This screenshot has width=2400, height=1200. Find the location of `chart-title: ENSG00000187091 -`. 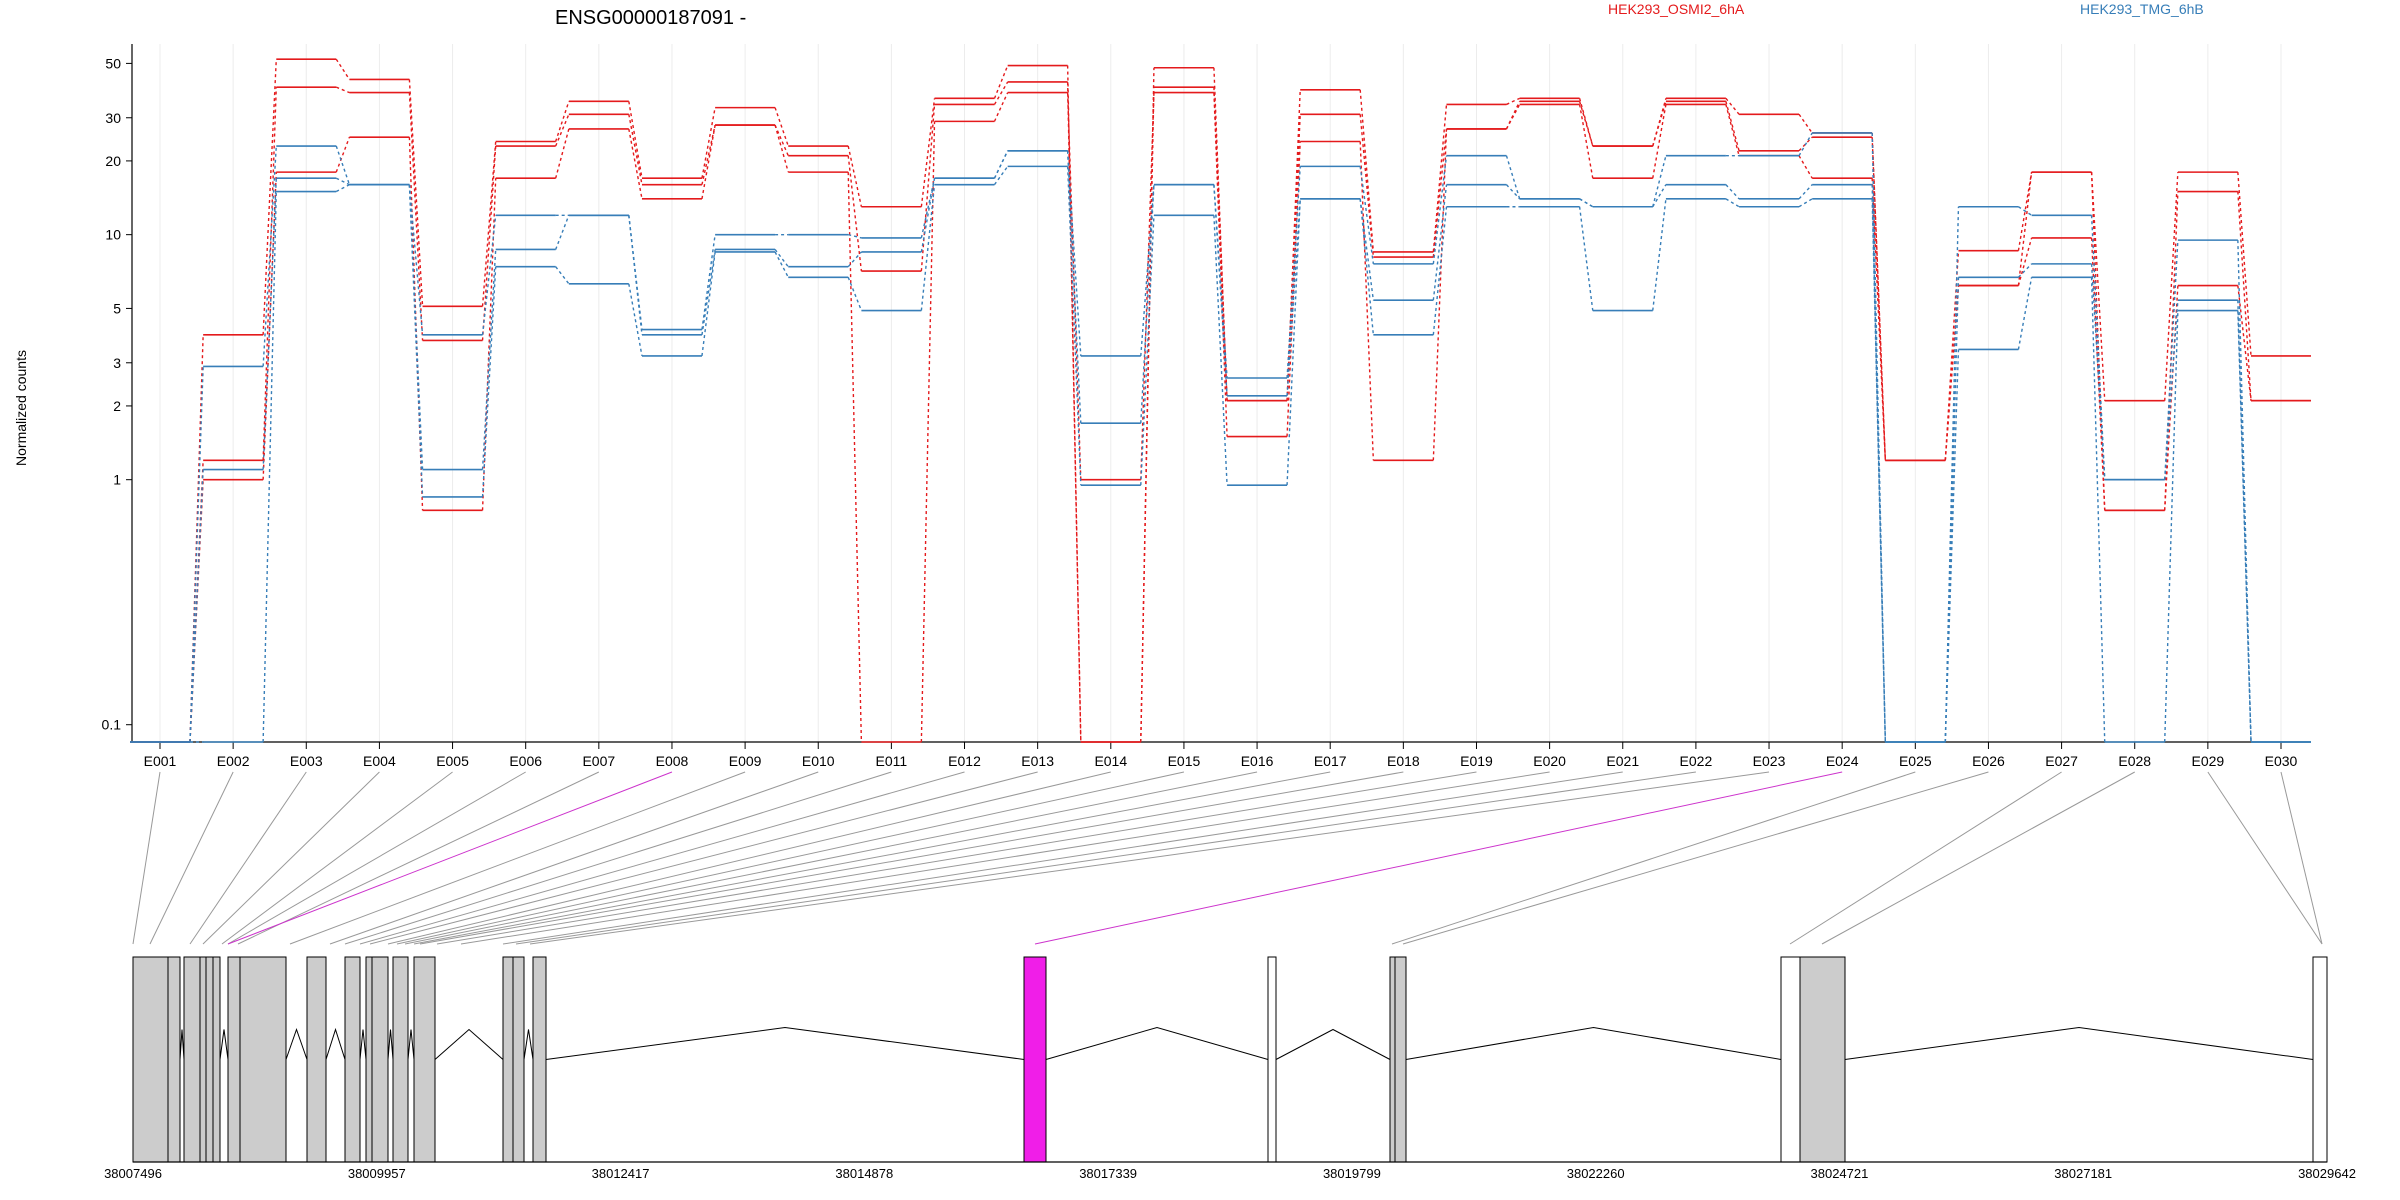

chart-title: ENSG00000187091 - is located at coordinates (650, 18).